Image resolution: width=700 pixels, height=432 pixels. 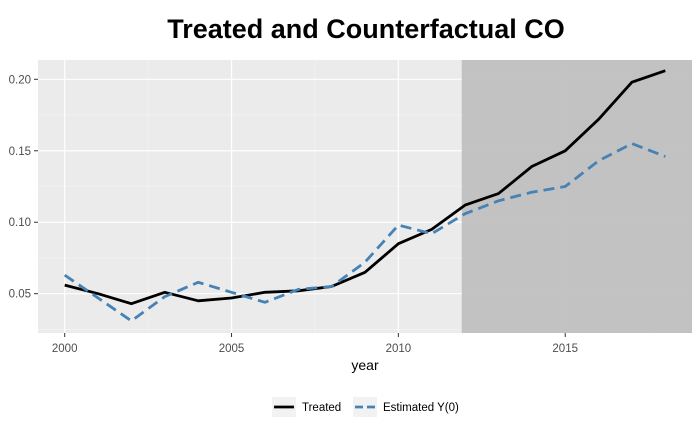 I want to click on y-tick-label: 0.15, so click(x=20, y=152).